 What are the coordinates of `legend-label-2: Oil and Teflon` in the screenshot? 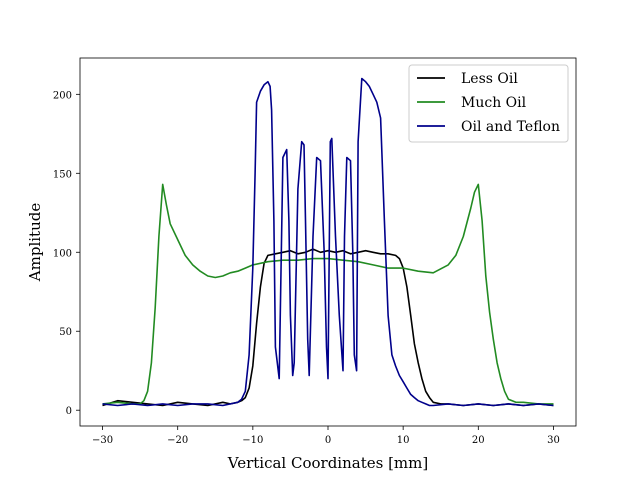 It's located at (510, 127).